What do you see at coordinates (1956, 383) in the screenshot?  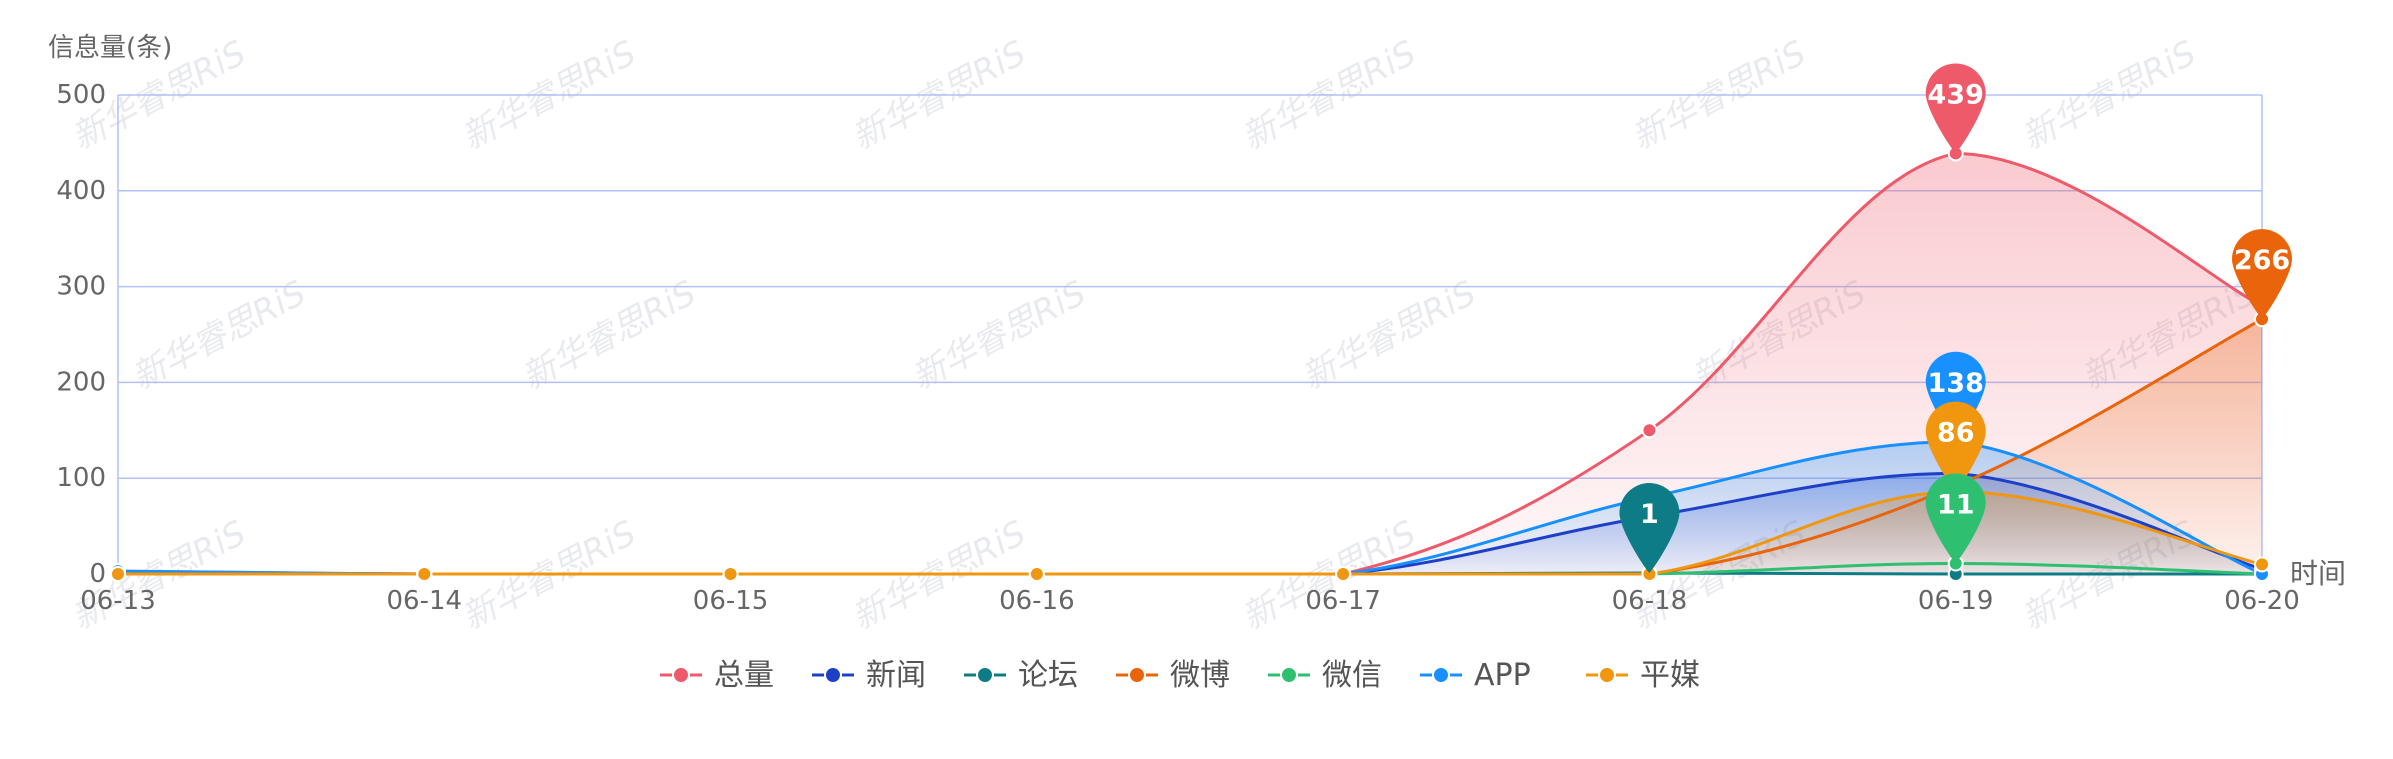 I see `pin-label: 138` at bounding box center [1956, 383].